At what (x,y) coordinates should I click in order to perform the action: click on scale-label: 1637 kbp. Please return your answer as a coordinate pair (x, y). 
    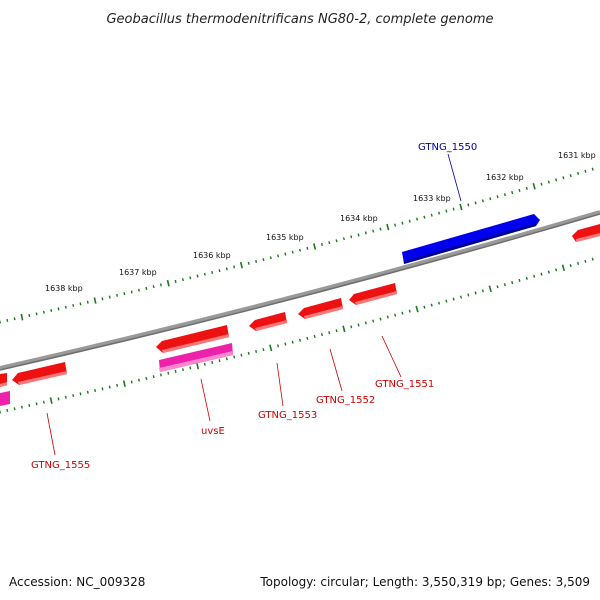
    Looking at the image, I should click on (138, 272).